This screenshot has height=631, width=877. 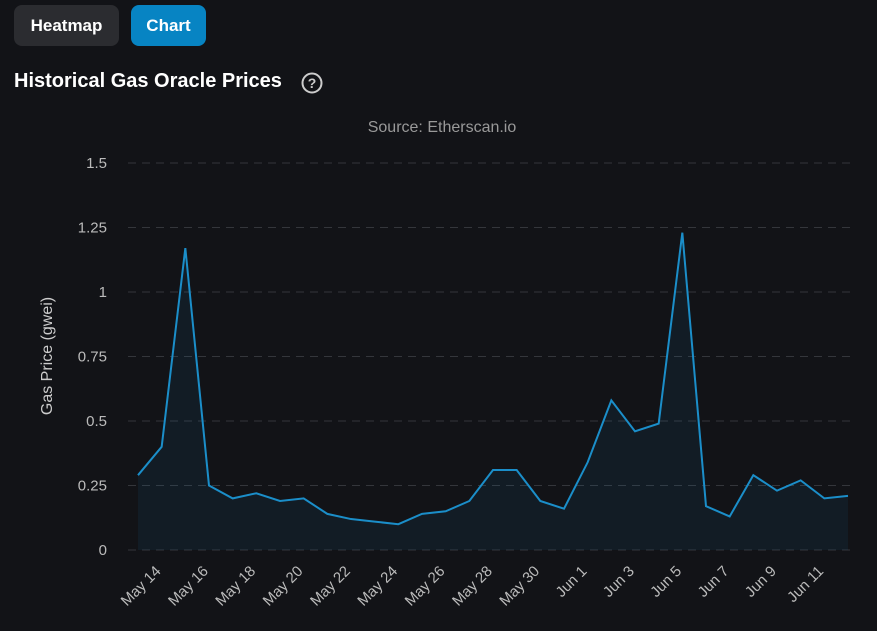 I want to click on x-tick-label: May 18, so click(x=235, y=586).